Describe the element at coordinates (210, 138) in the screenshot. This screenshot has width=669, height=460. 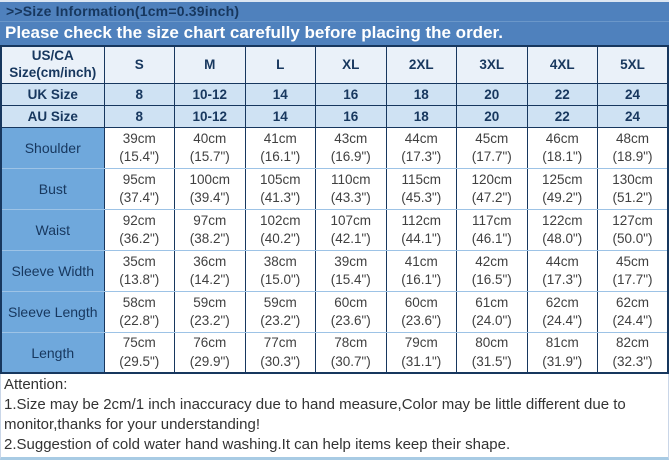
I see `measurement-cm: 40cm` at that location.